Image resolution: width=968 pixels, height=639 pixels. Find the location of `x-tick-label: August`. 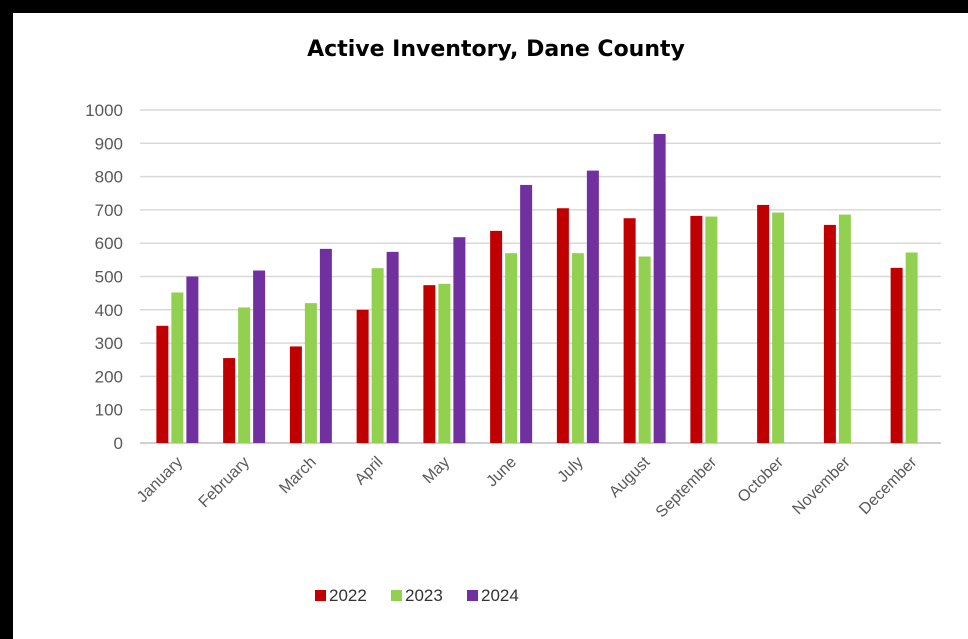

x-tick-label: August is located at coordinates (630, 477).